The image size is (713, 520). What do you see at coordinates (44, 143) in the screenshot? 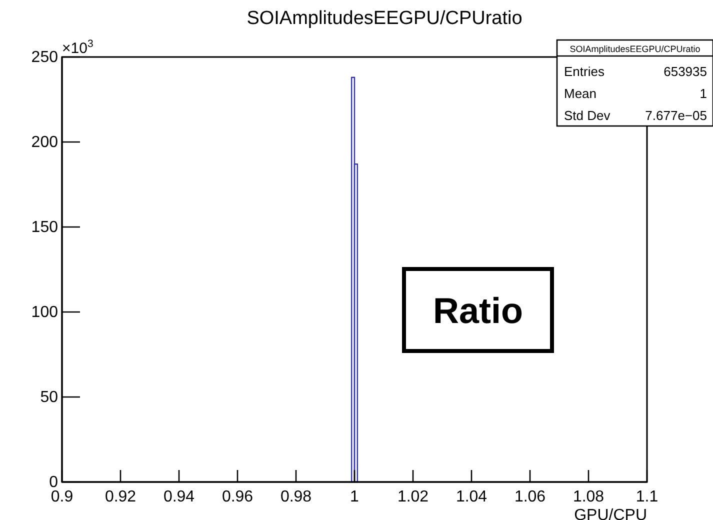
I see `y-tick-label: 200` at bounding box center [44, 143].